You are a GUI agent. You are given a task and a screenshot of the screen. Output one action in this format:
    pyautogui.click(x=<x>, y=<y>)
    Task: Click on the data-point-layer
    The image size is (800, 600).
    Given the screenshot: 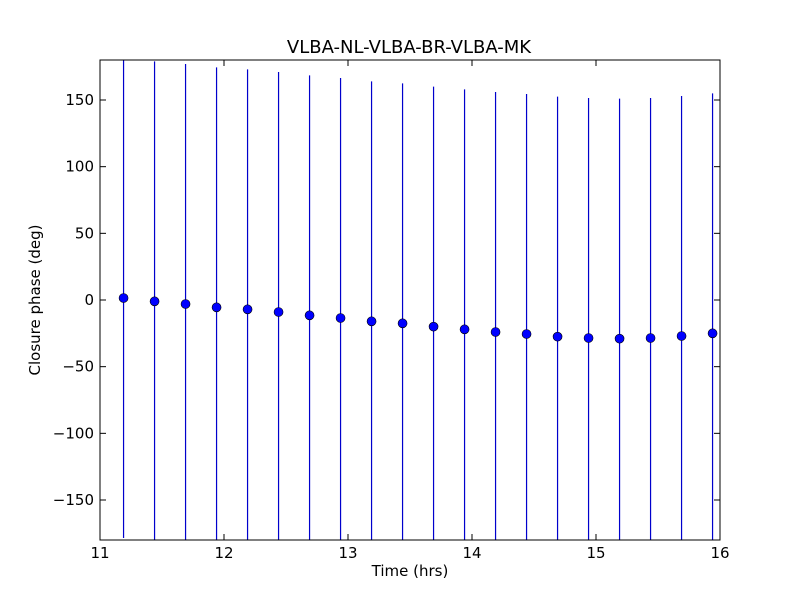 What is the action you would take?
    pyautogui.click(x=418, y=318)
    